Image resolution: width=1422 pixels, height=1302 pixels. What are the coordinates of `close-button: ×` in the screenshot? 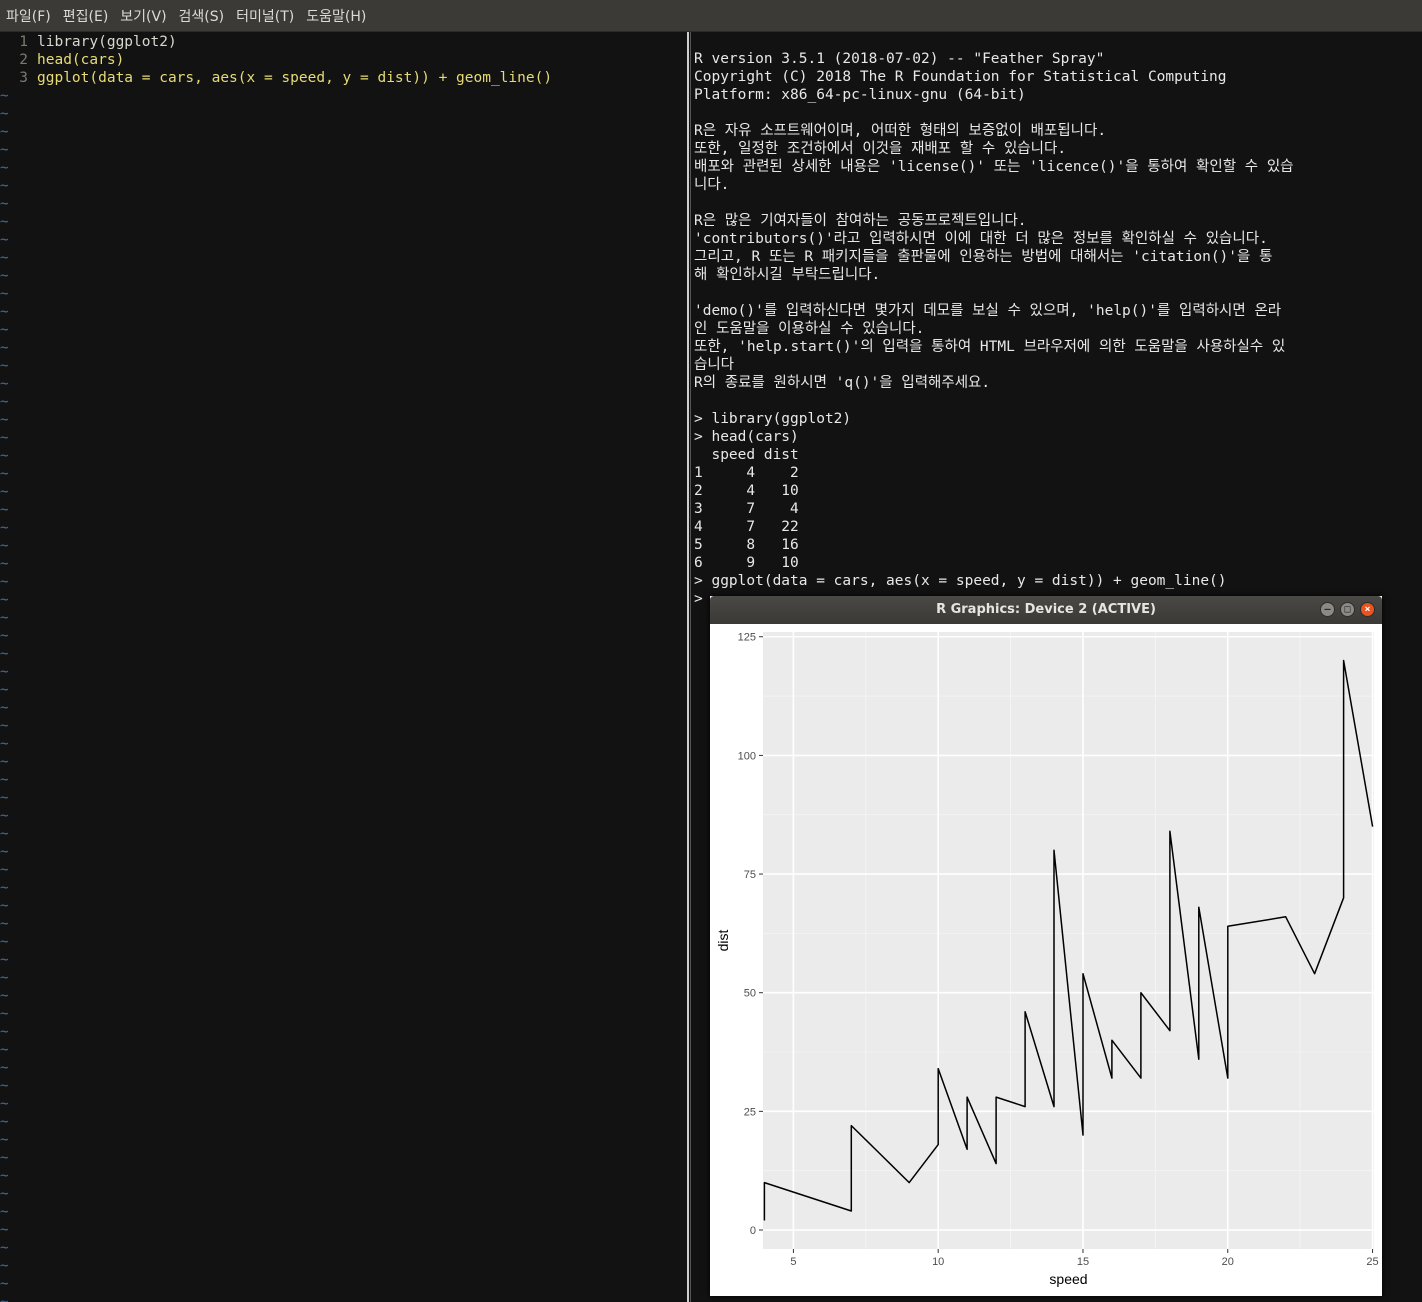 It's located at (1367, 609).